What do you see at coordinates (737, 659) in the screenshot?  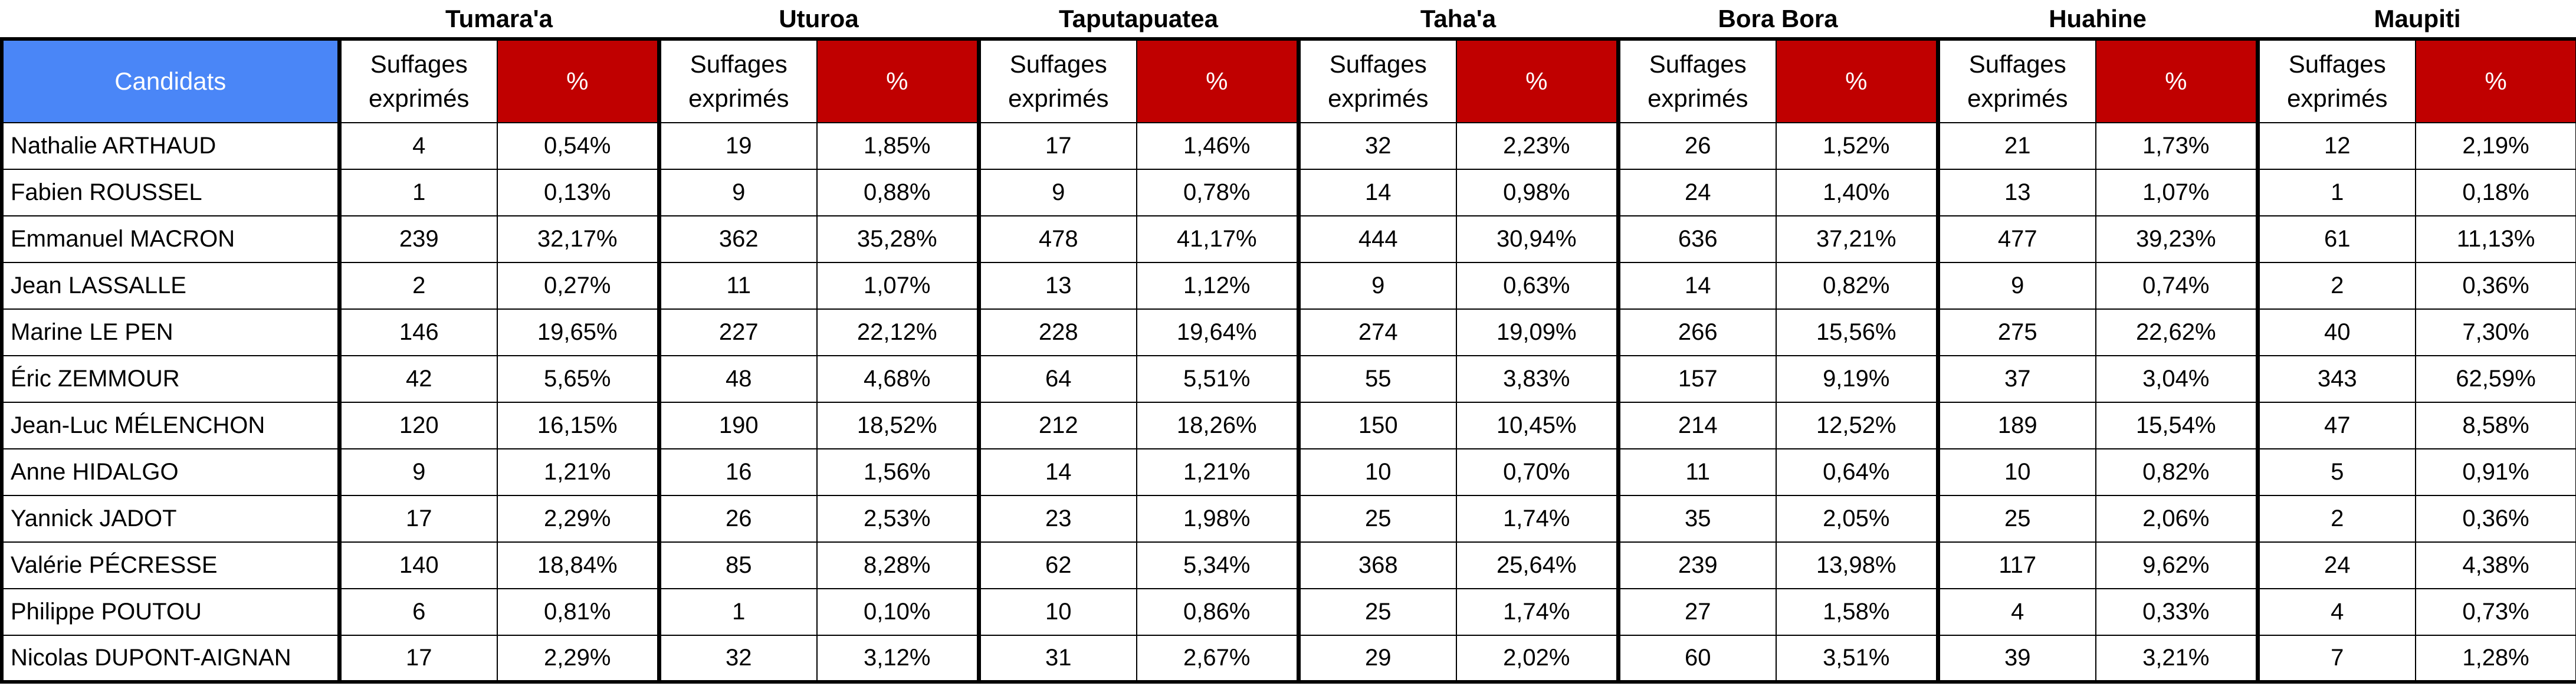 I see `votes-cell: 32` at bounding box center [737, 659].